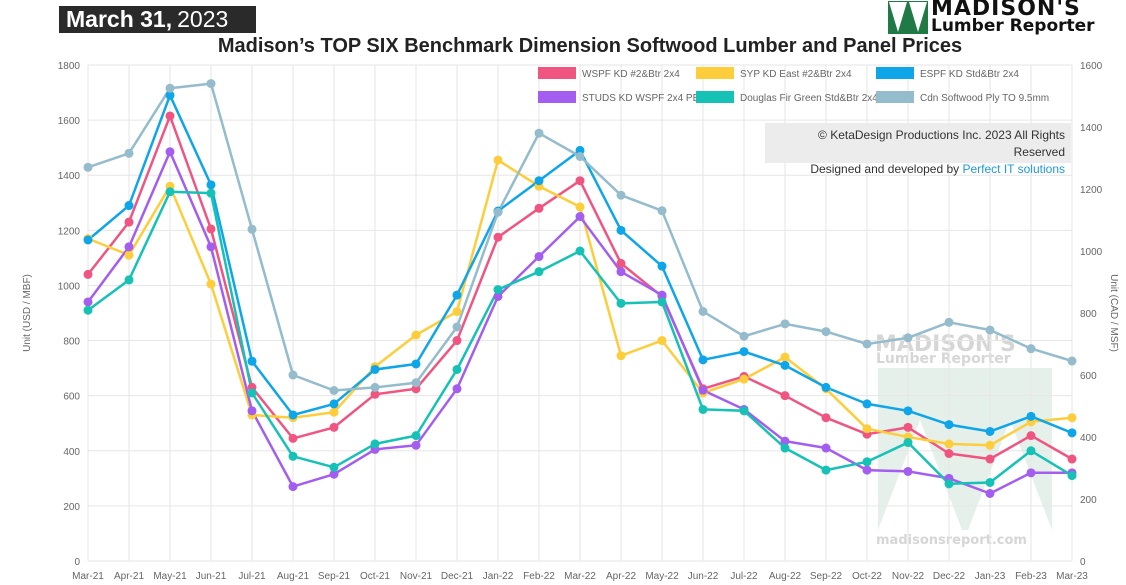  Describe the element at coordinates (71, 452) in the screenshot. I see `y-tick-label: 400` at that location.